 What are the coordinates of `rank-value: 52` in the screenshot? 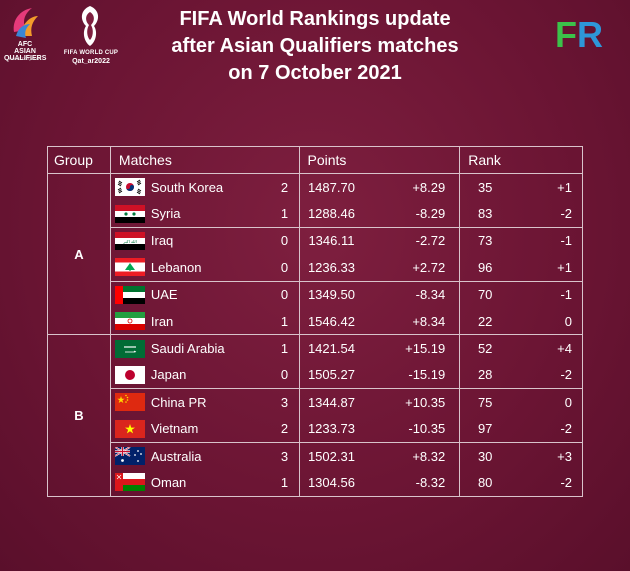 It's located at (485, 348).